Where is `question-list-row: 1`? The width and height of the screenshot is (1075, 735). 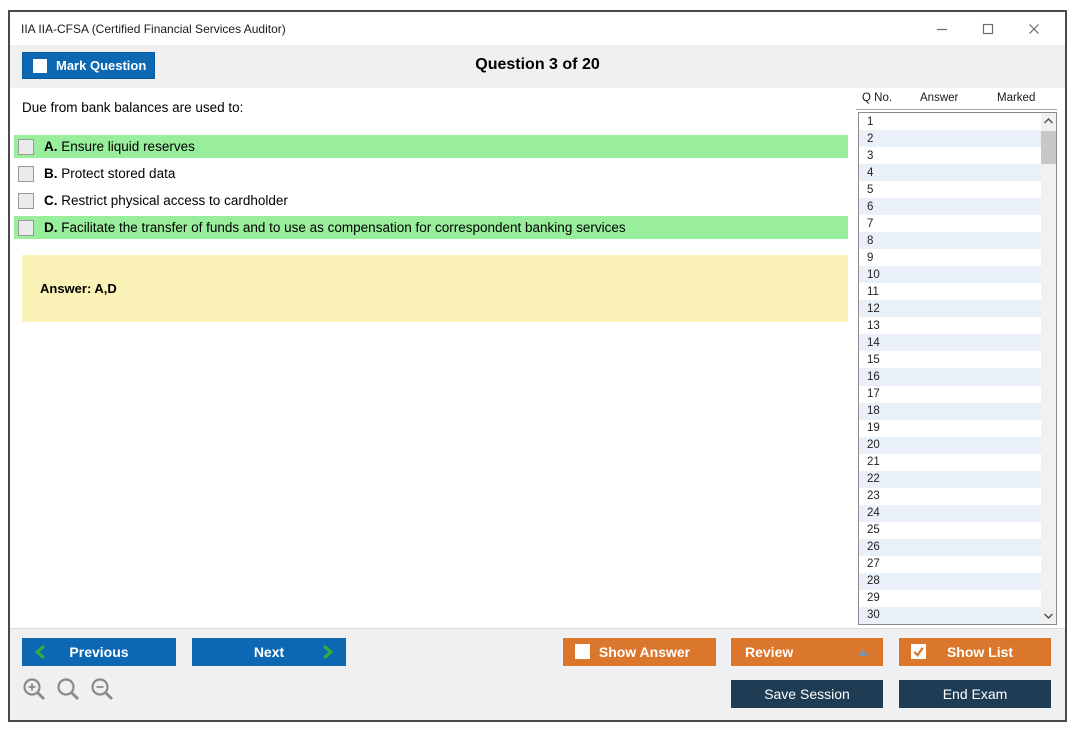 question-list-row: 1 is located at coordinates (870, 121).